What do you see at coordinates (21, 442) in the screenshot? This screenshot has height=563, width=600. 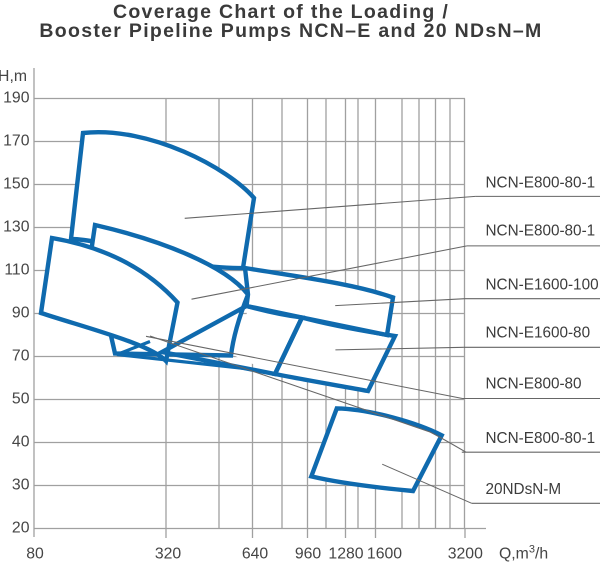 I see `svg-text: 40` at bounding box center [21, 442].